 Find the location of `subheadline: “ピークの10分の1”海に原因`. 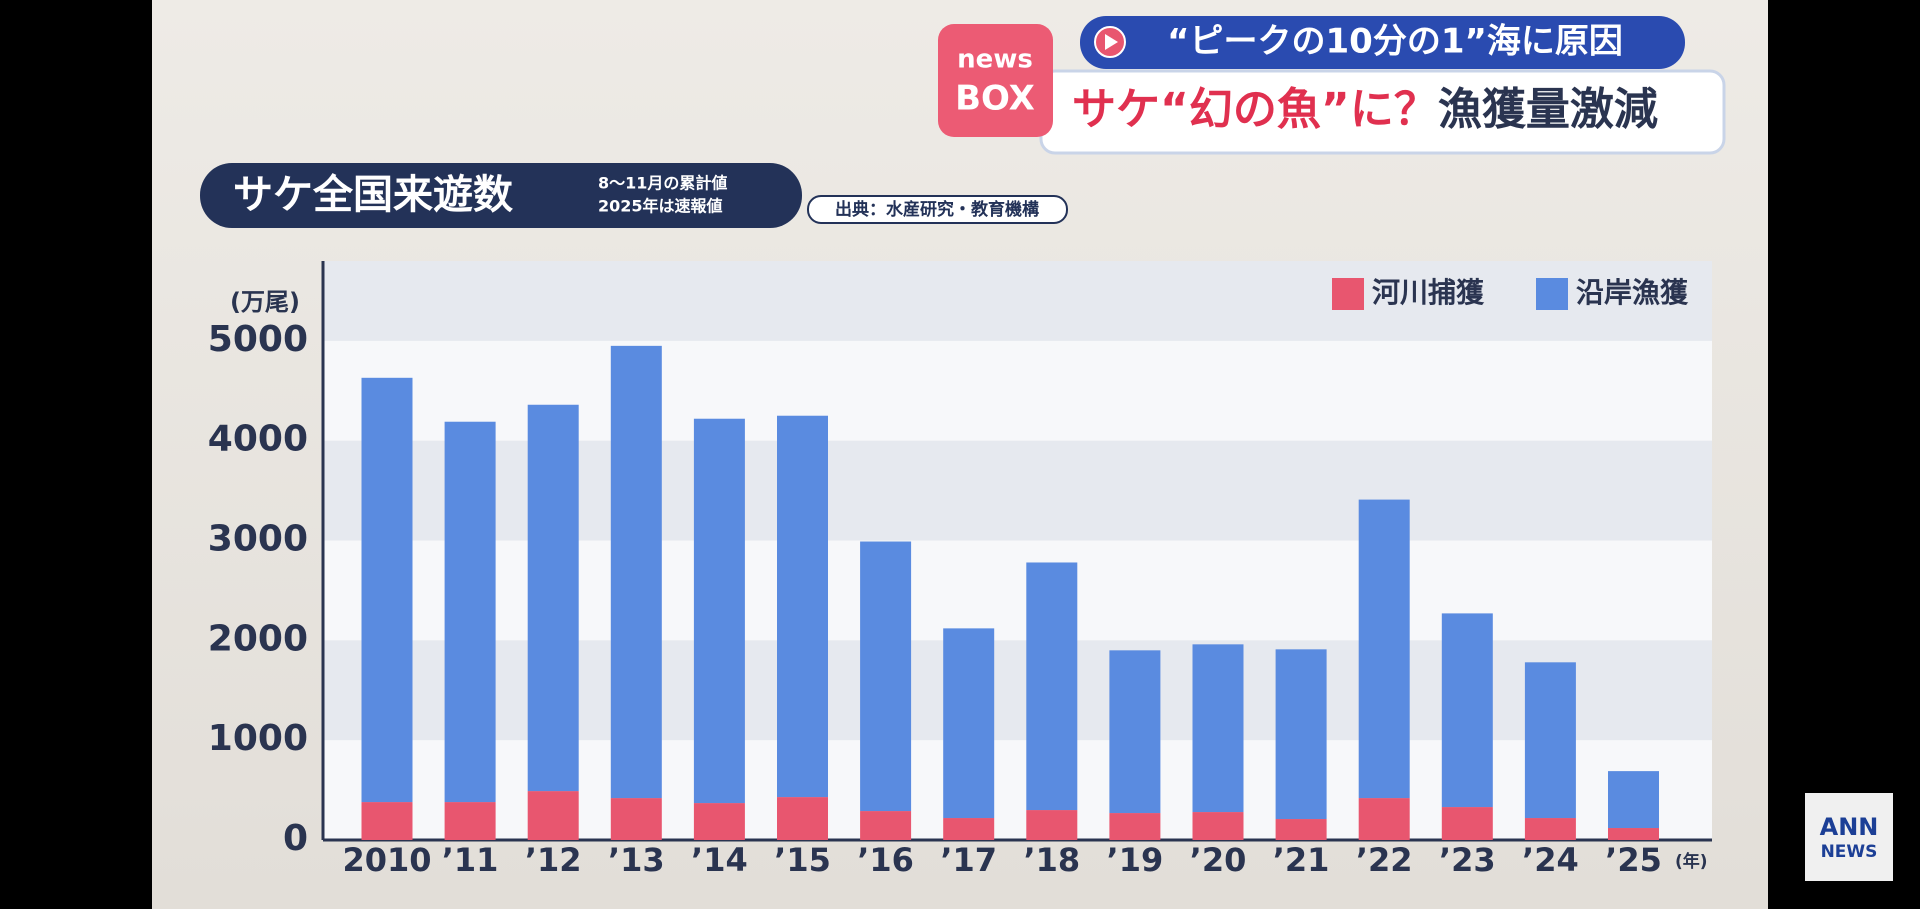

subheadline: “ピークの10分の1”海に原因 is located at coordinates (1395, 42).